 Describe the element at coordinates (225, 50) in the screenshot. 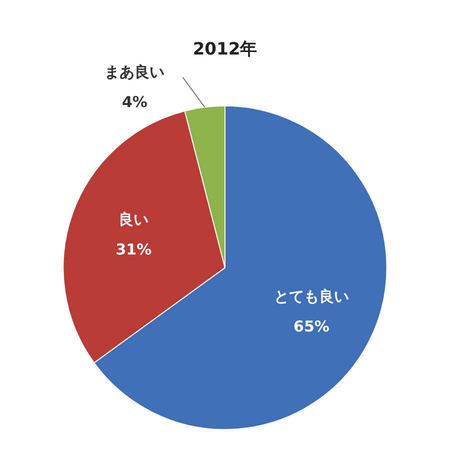

I see `chart-title: 2012年` at that location.